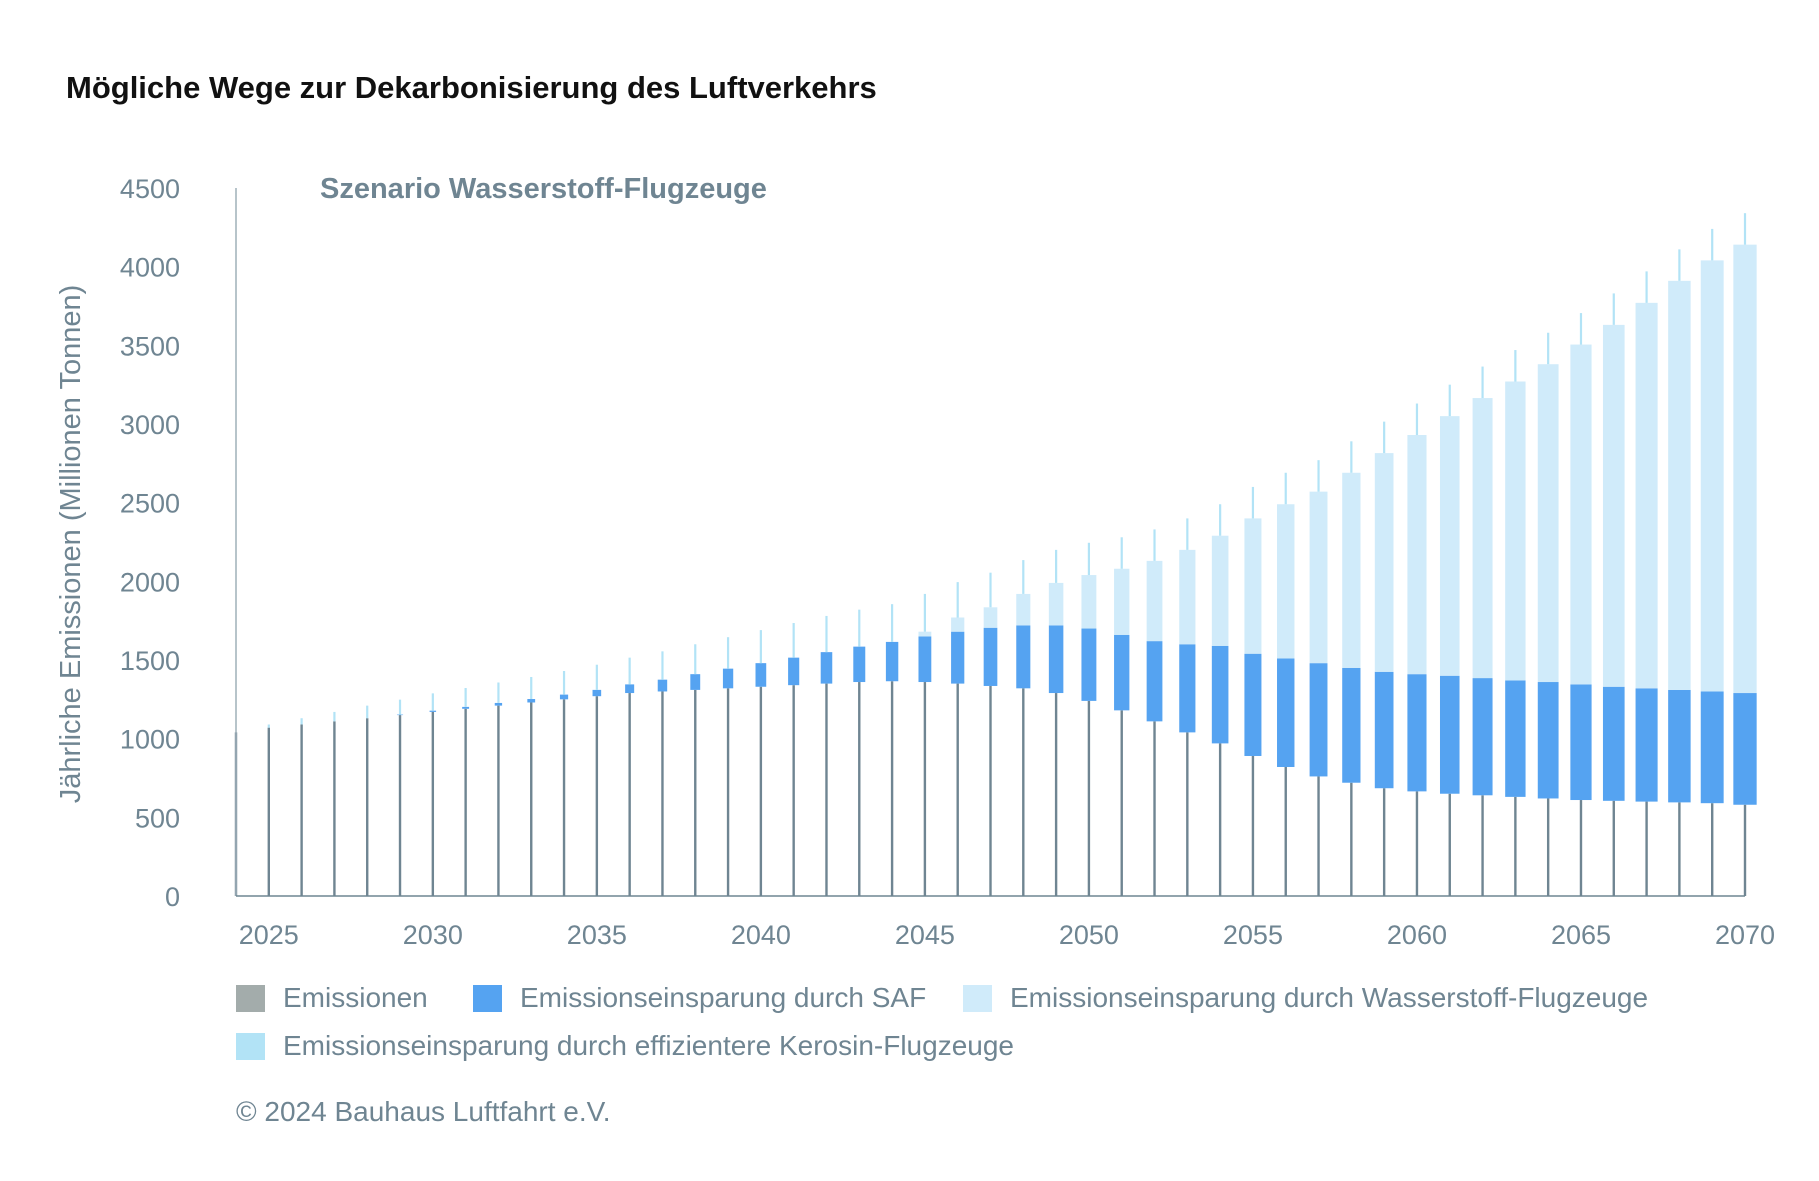 The width and height of the screenshot is (1819, 1181). I want to click on bar-group-2038, so click(695, 770).